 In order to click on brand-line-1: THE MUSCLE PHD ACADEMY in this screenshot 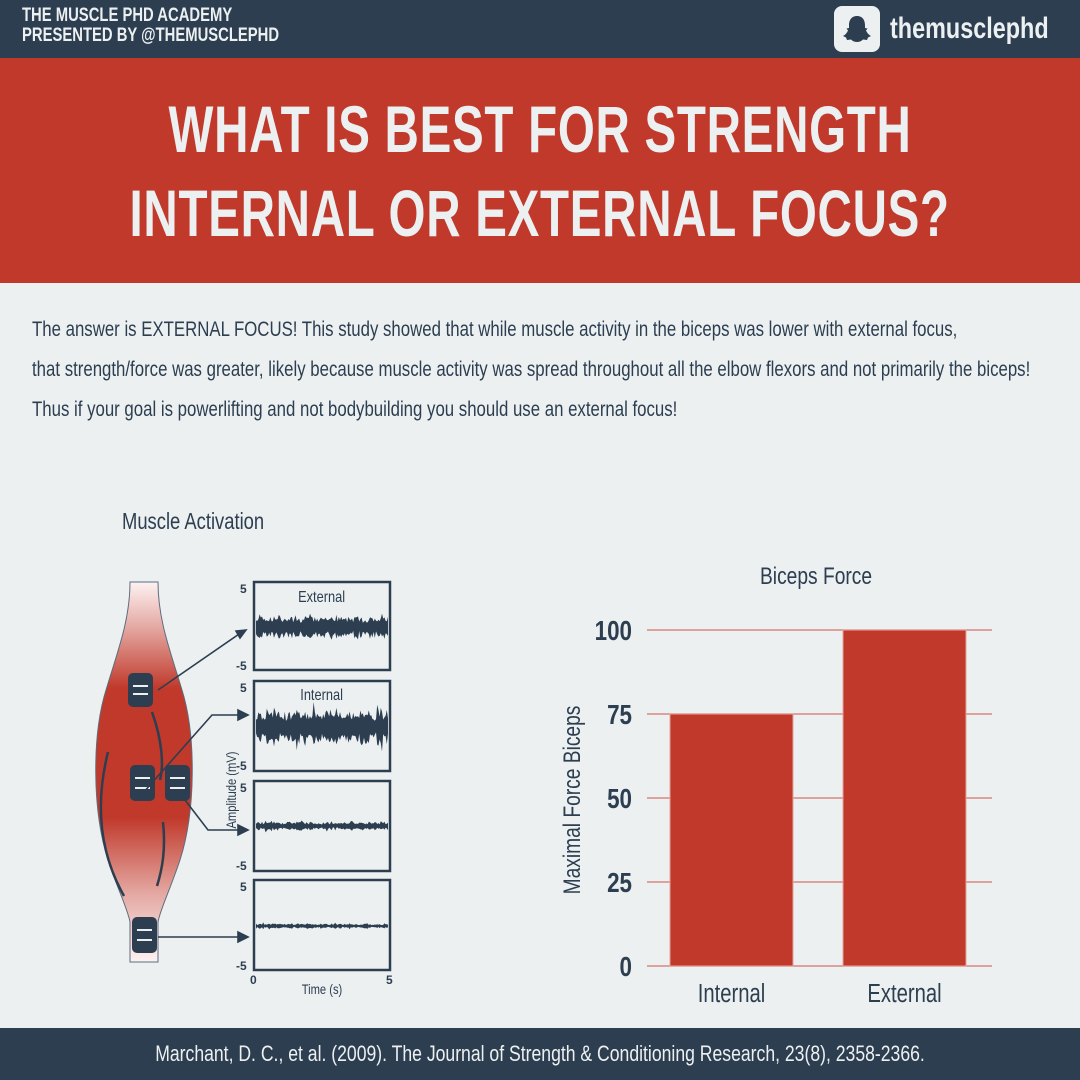, I will do `click(127, 15)`.